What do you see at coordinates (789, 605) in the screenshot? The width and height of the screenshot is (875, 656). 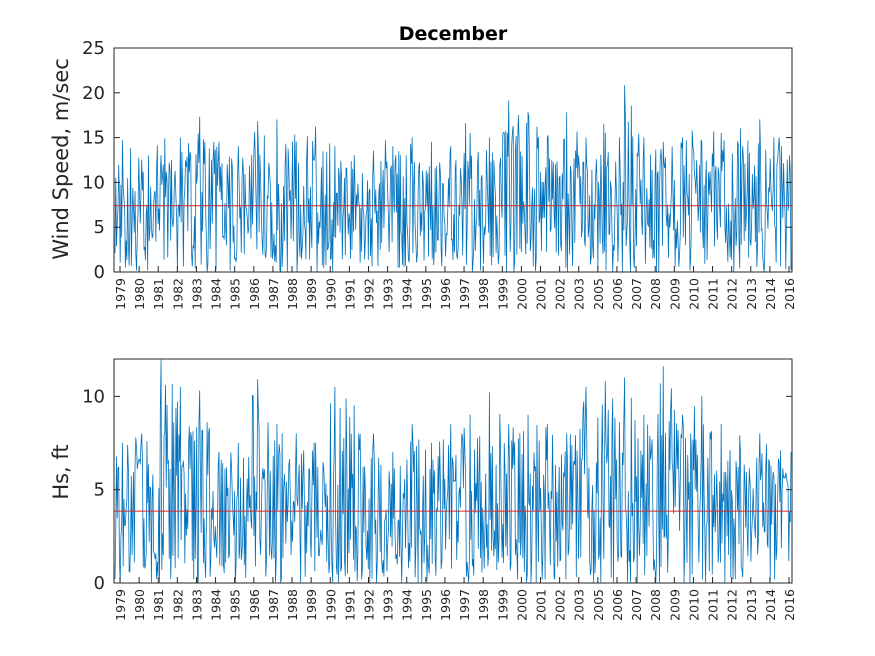 I see `hs-x-tick-label: 2016` at bounding box center [789, 605].